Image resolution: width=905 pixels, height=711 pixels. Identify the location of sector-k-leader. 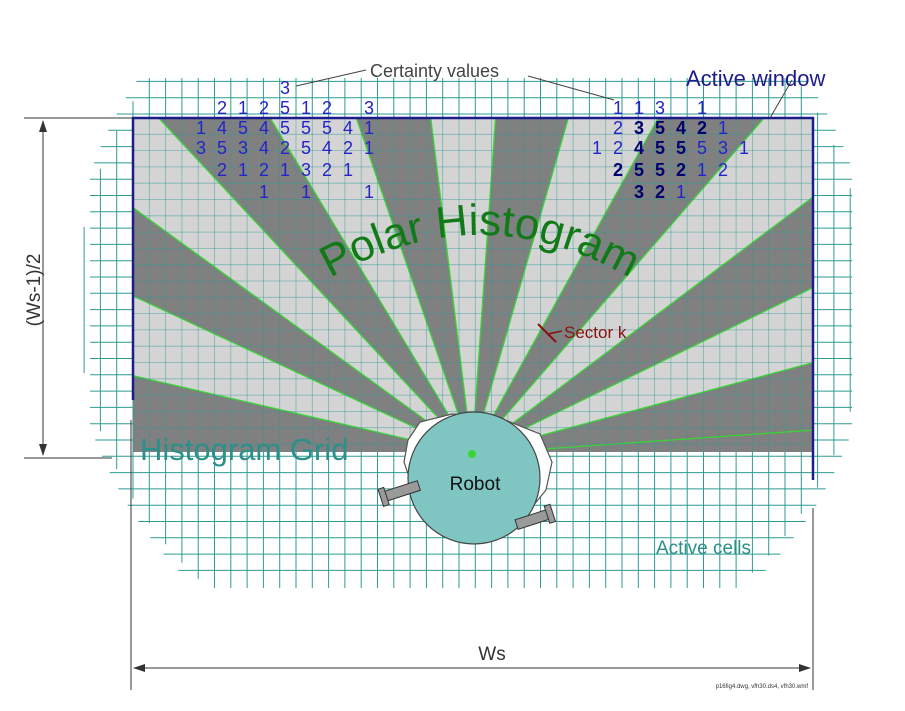
(555, 332).